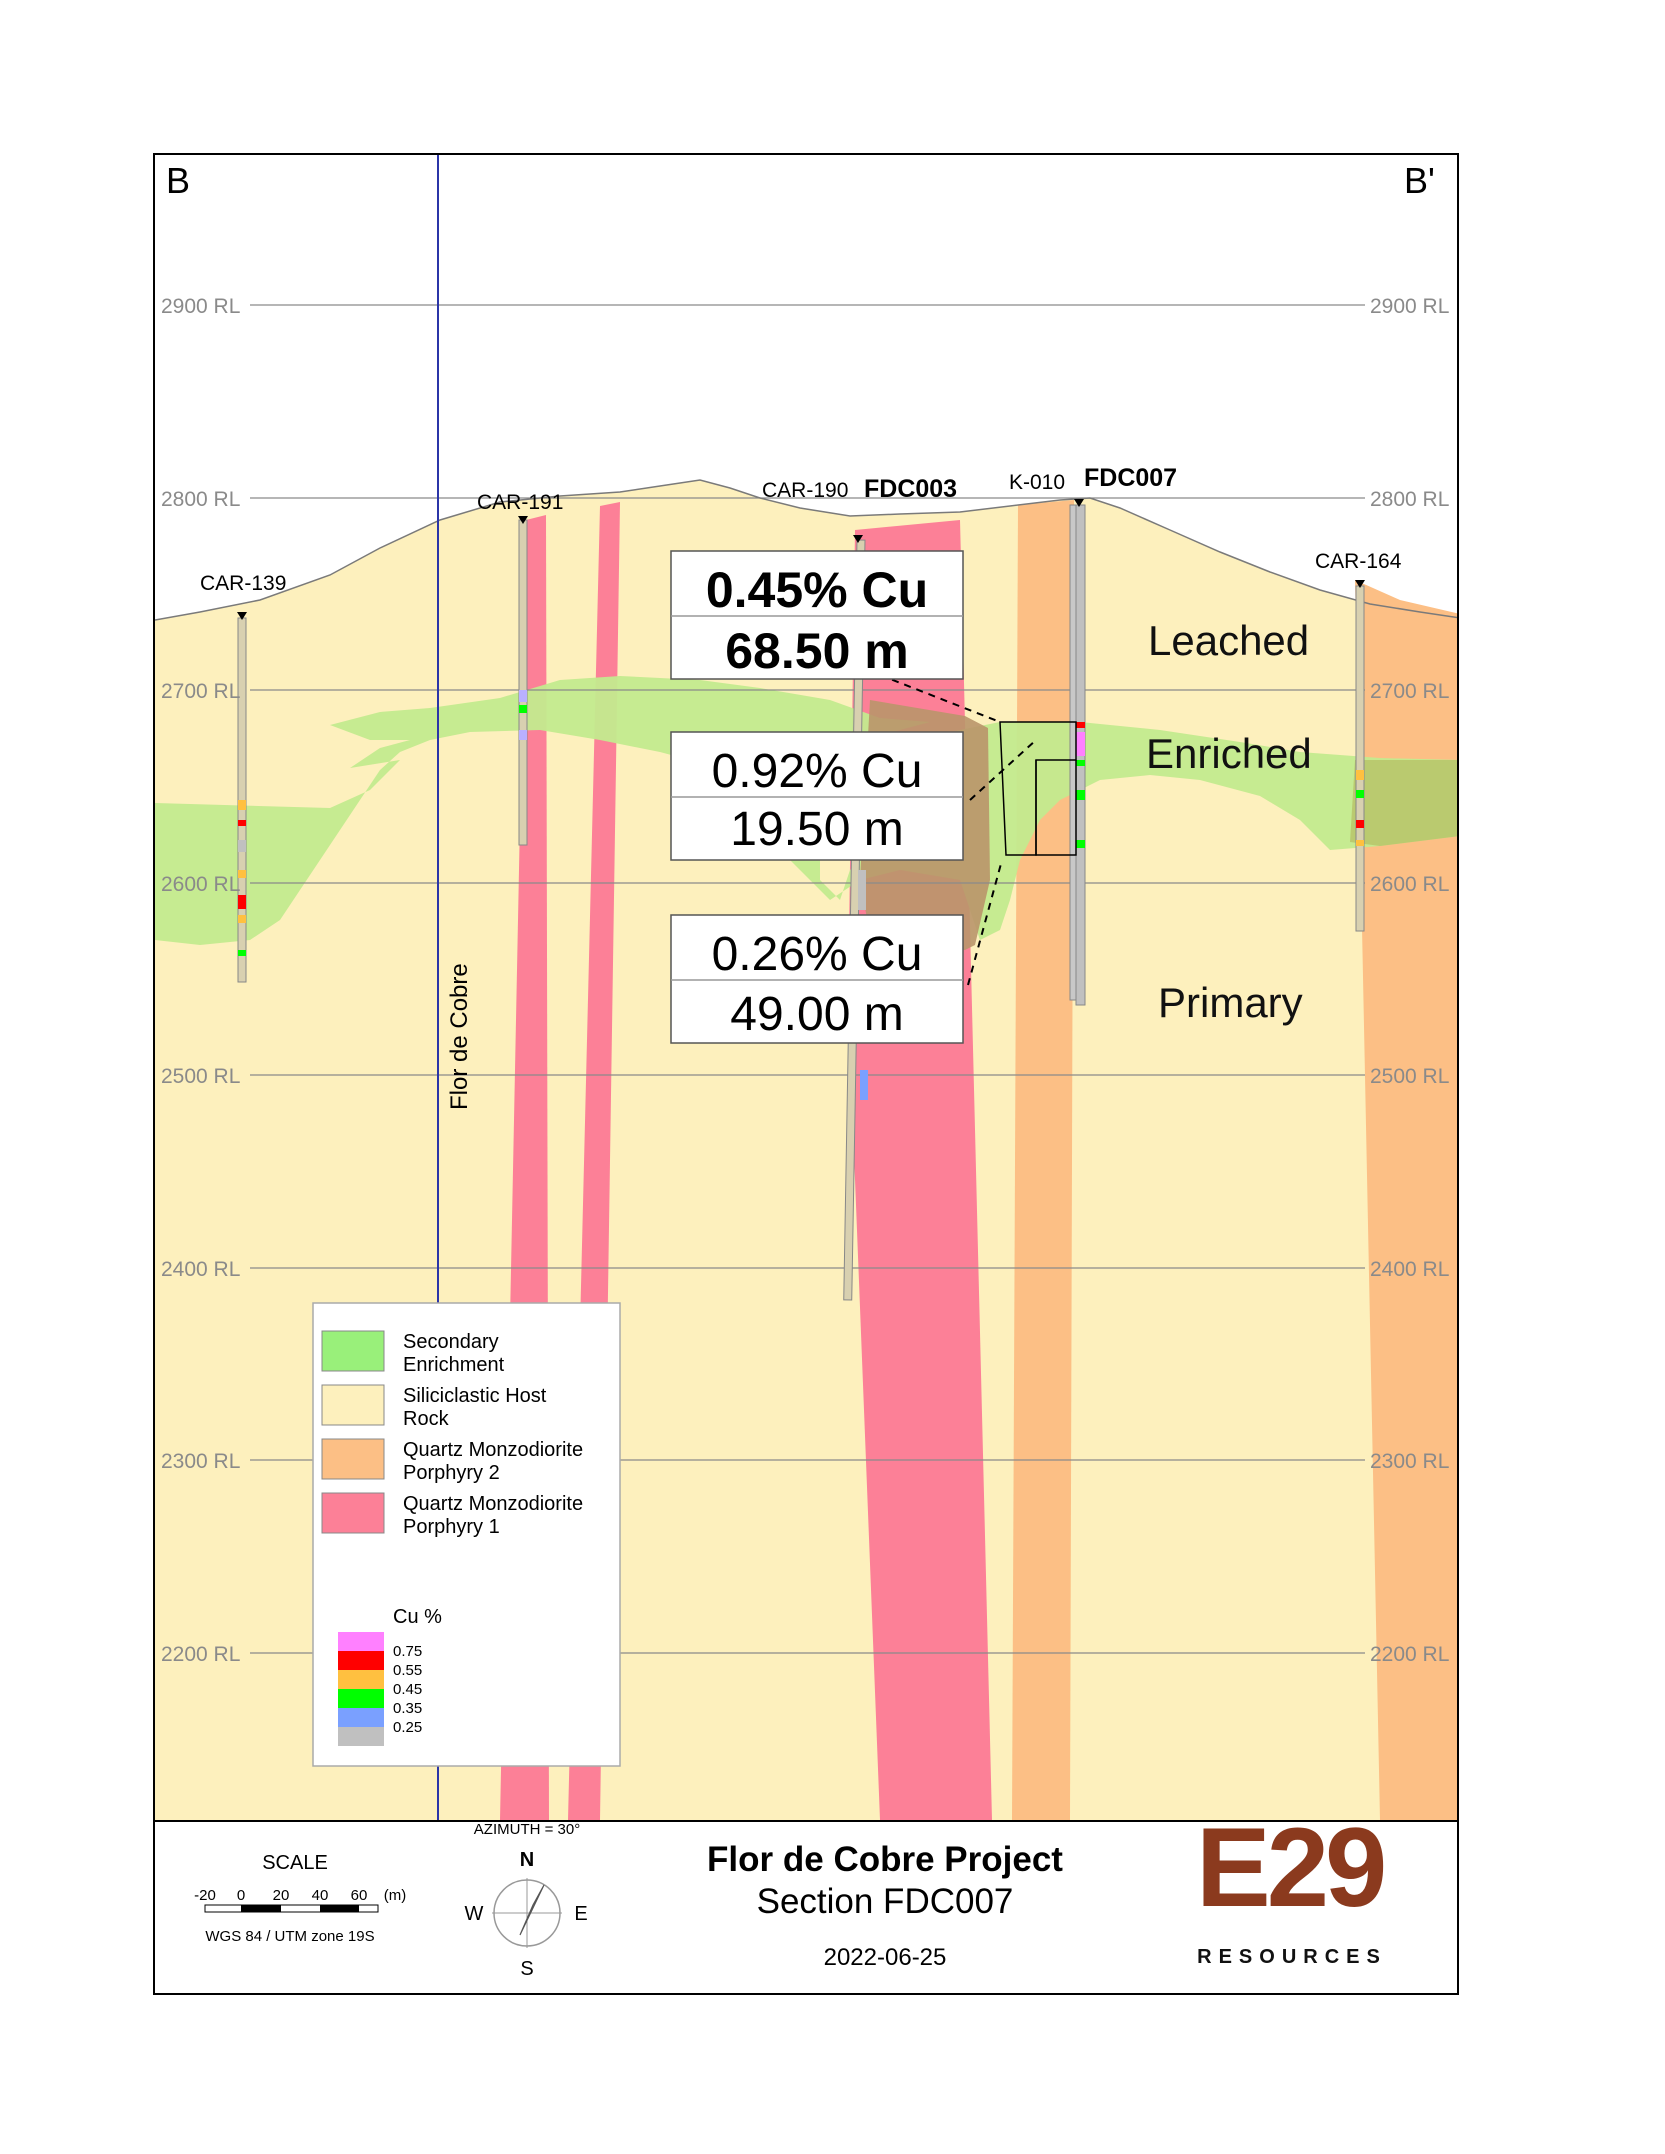  What do you see at coordinates (527, 1860) in the screenshot?
I see `svg-text: N` at bounding box center [527, 1860].